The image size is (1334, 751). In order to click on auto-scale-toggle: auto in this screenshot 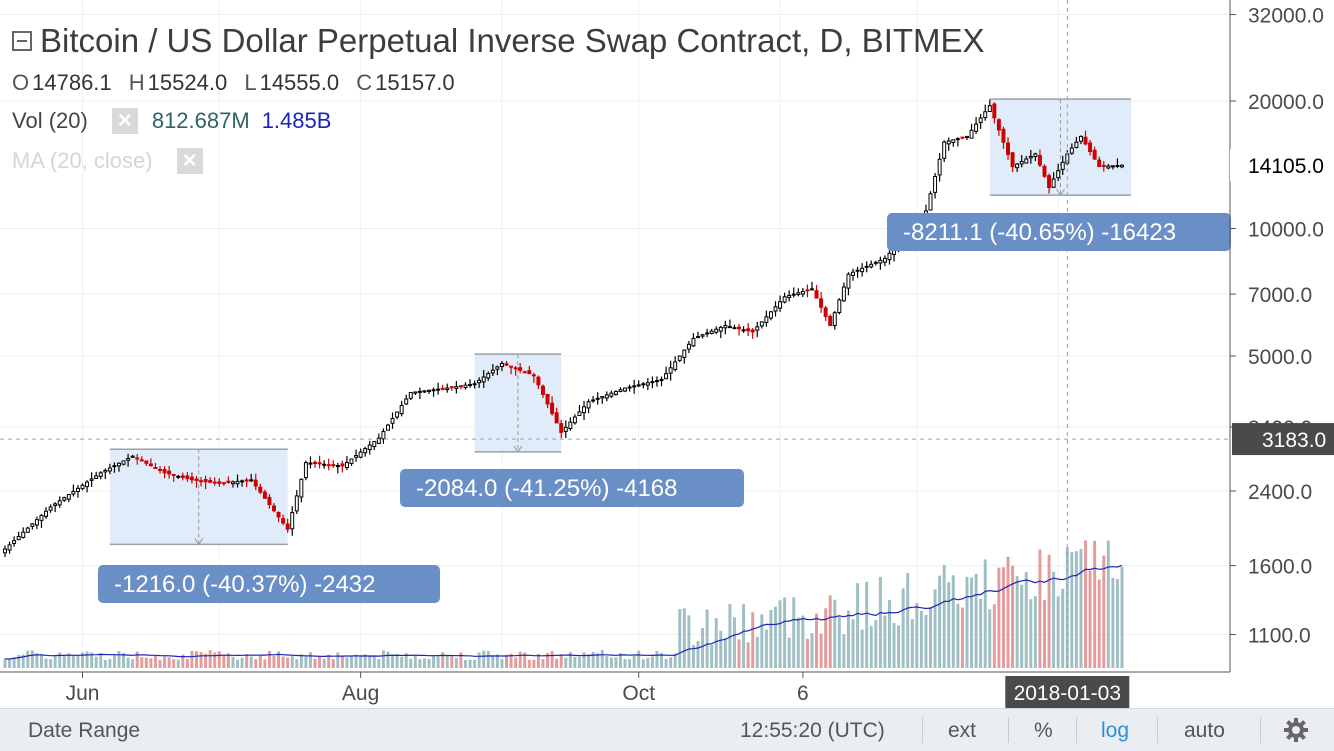, I will do `click(1204, 730)`.